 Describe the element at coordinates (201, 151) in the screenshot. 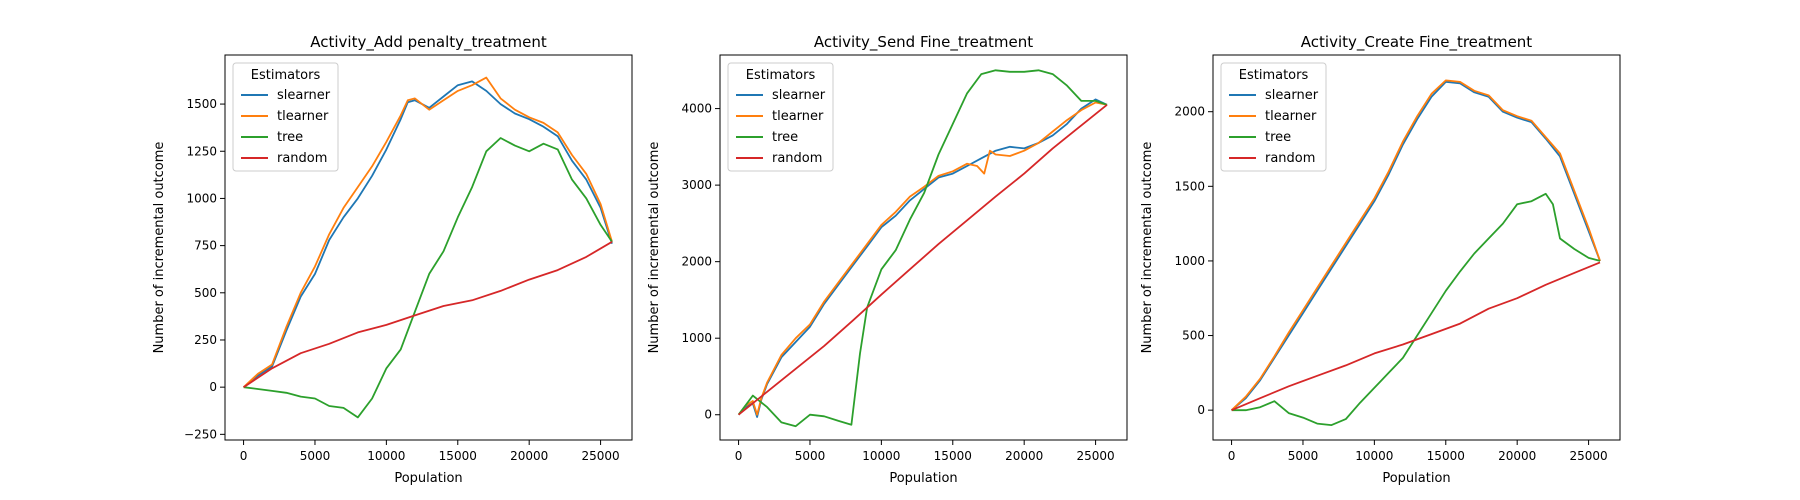

I see `y-tick-label: 1250` at that location.